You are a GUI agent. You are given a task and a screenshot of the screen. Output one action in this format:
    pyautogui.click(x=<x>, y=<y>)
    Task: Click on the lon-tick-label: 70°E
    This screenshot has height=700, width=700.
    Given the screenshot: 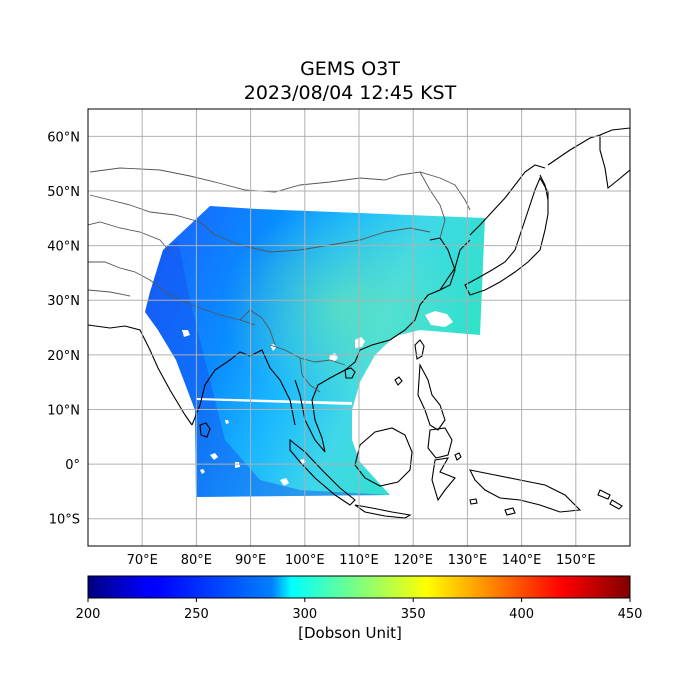 What is the action you would take?
    pyautogui.click(x=142, y=560)
    